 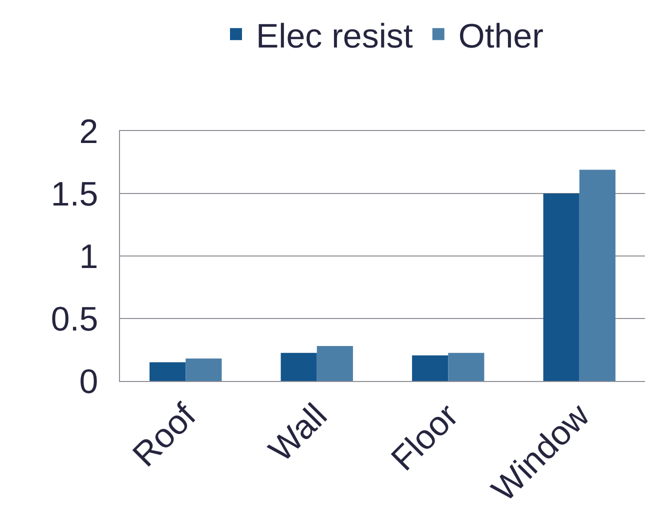 What do you see at coordinates (88, 257) in the screenshot?
I see `y-tick-label: 1` at bounding box center [88, 257].